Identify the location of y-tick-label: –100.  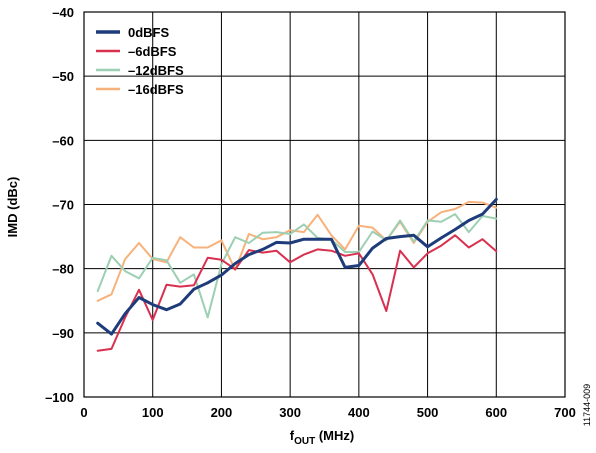
(59, 397).